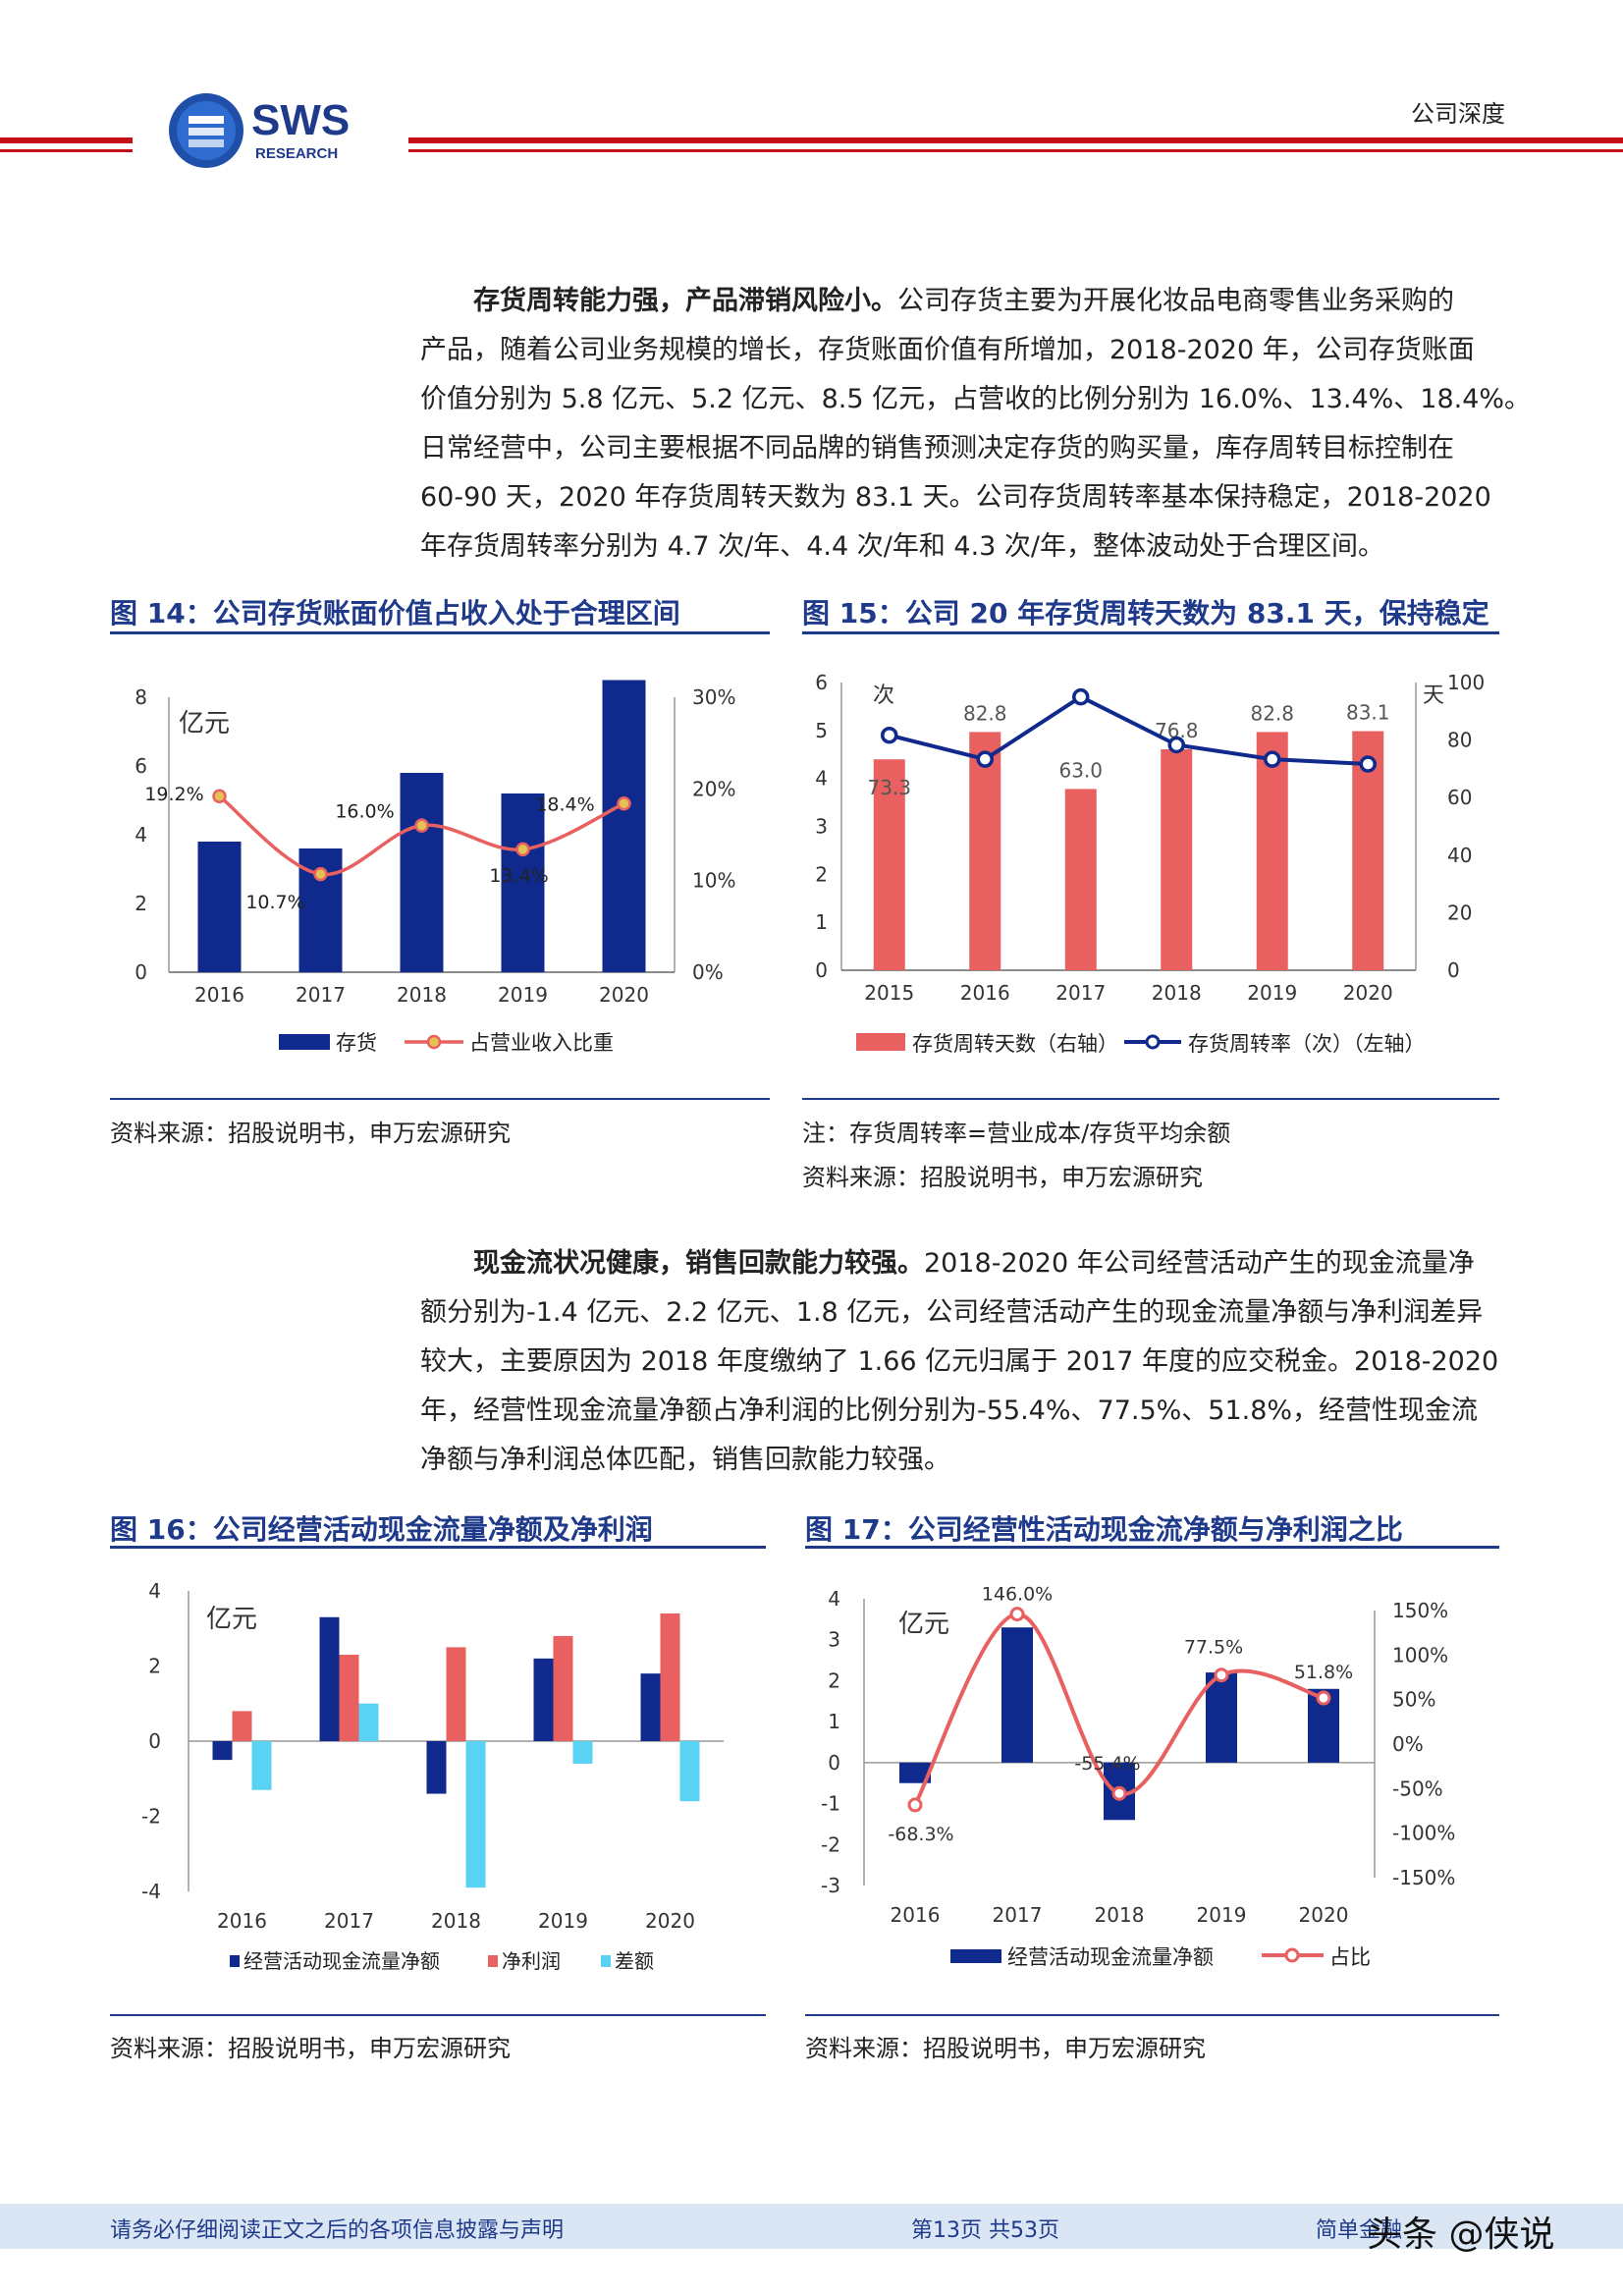  I want to click on data-label: 13.4%, so click(519, 876).